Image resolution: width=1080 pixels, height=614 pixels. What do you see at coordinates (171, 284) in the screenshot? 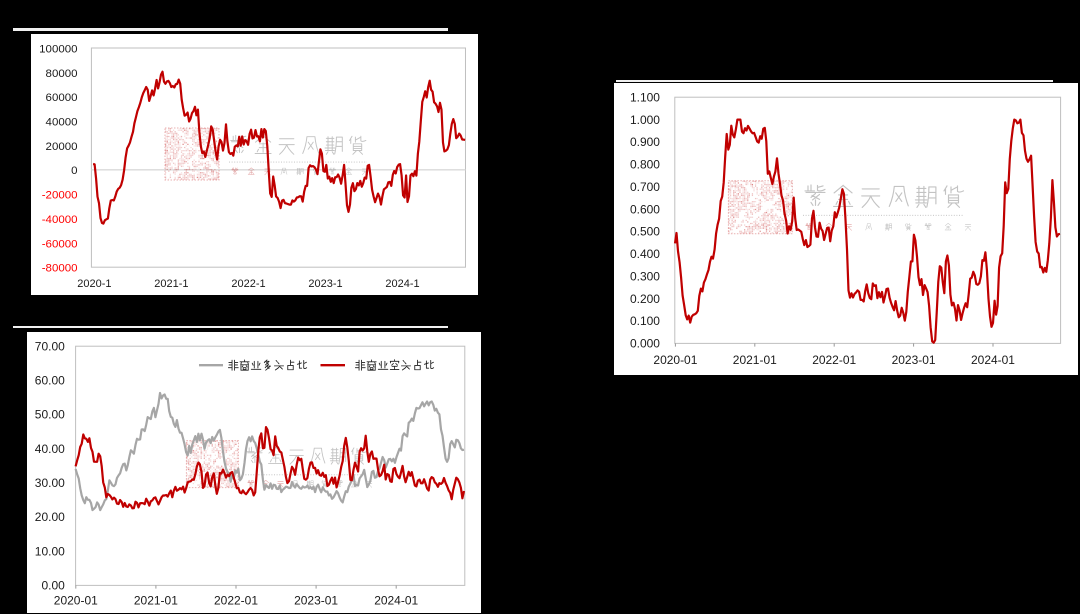
I see `svg-text: 2021-1` at bounding box center [171, 284].